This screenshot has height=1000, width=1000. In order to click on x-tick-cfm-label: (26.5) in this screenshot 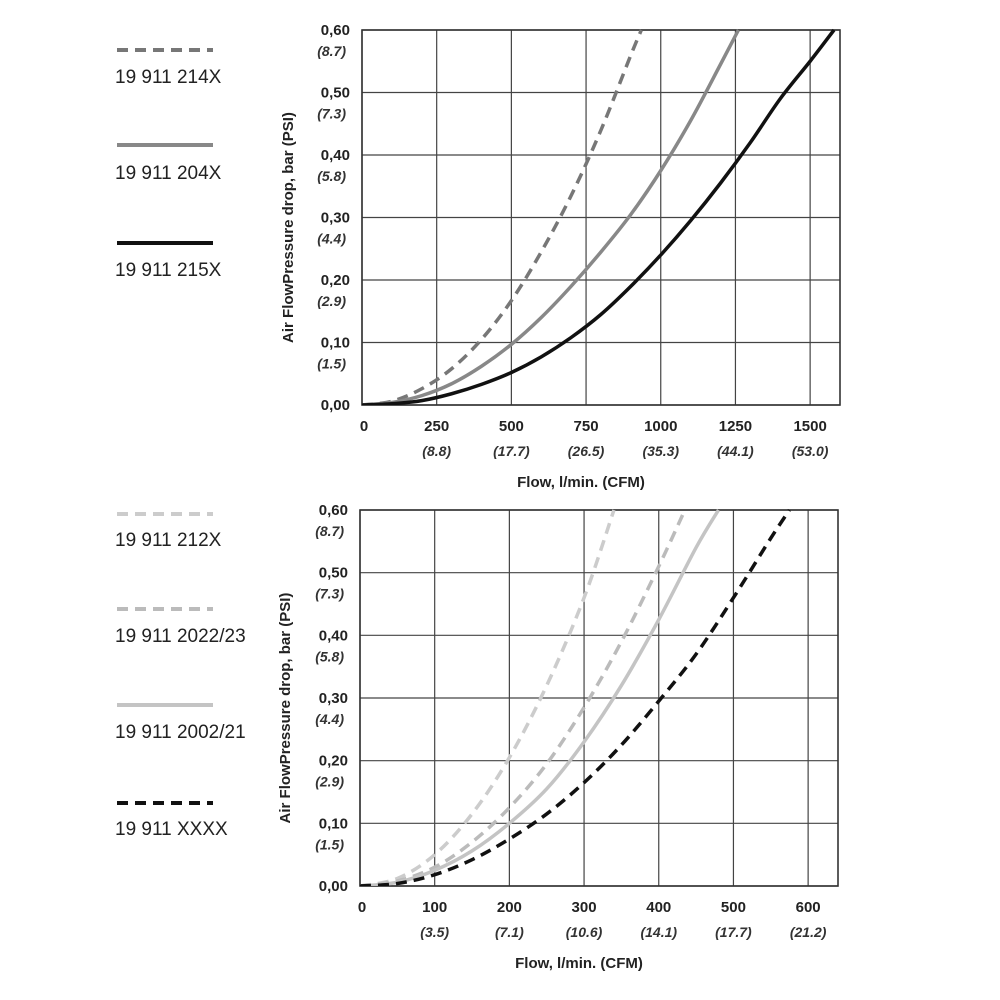, I will do `click(586, 451)`.